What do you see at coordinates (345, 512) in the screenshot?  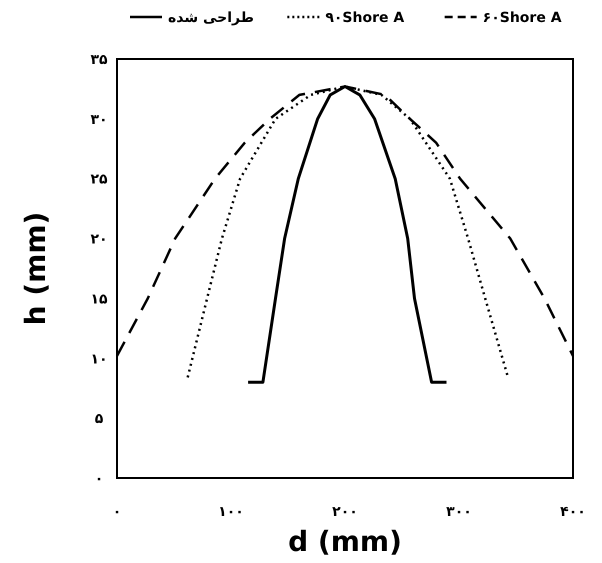 I see `x-tick-label: ۲۰۰` at bounding box center [345, 512].